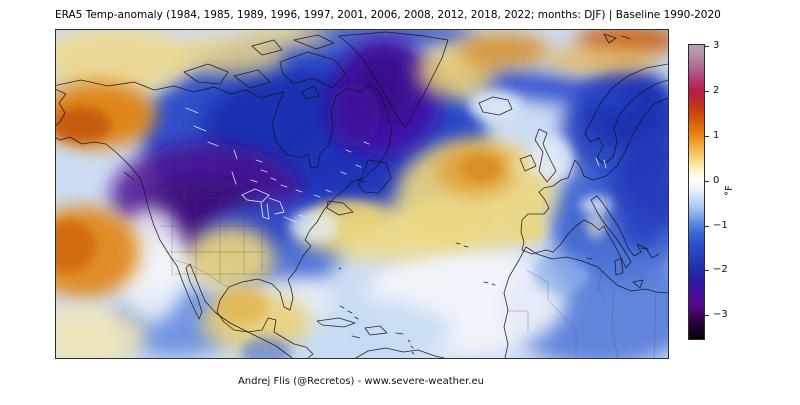 This screenshot has width=800, height=405. Describe the element at coordinates (720, 225) in the screenshot. I see `colorbar-tick-label: −1` at that location.